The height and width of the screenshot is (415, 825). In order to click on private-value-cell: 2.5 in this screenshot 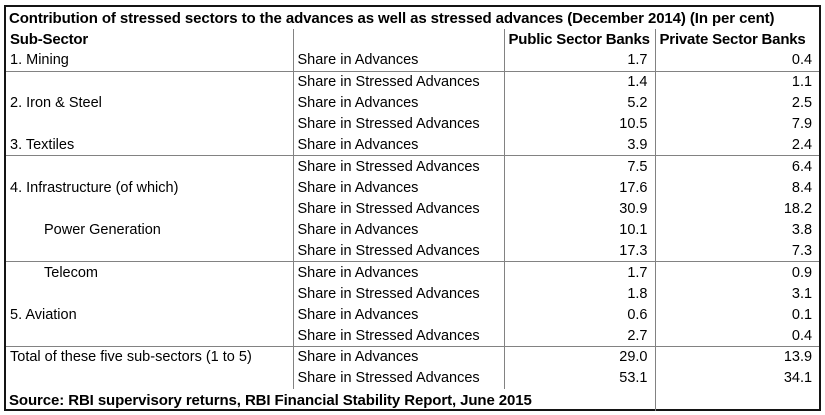, I will do `click(737, 103)`.